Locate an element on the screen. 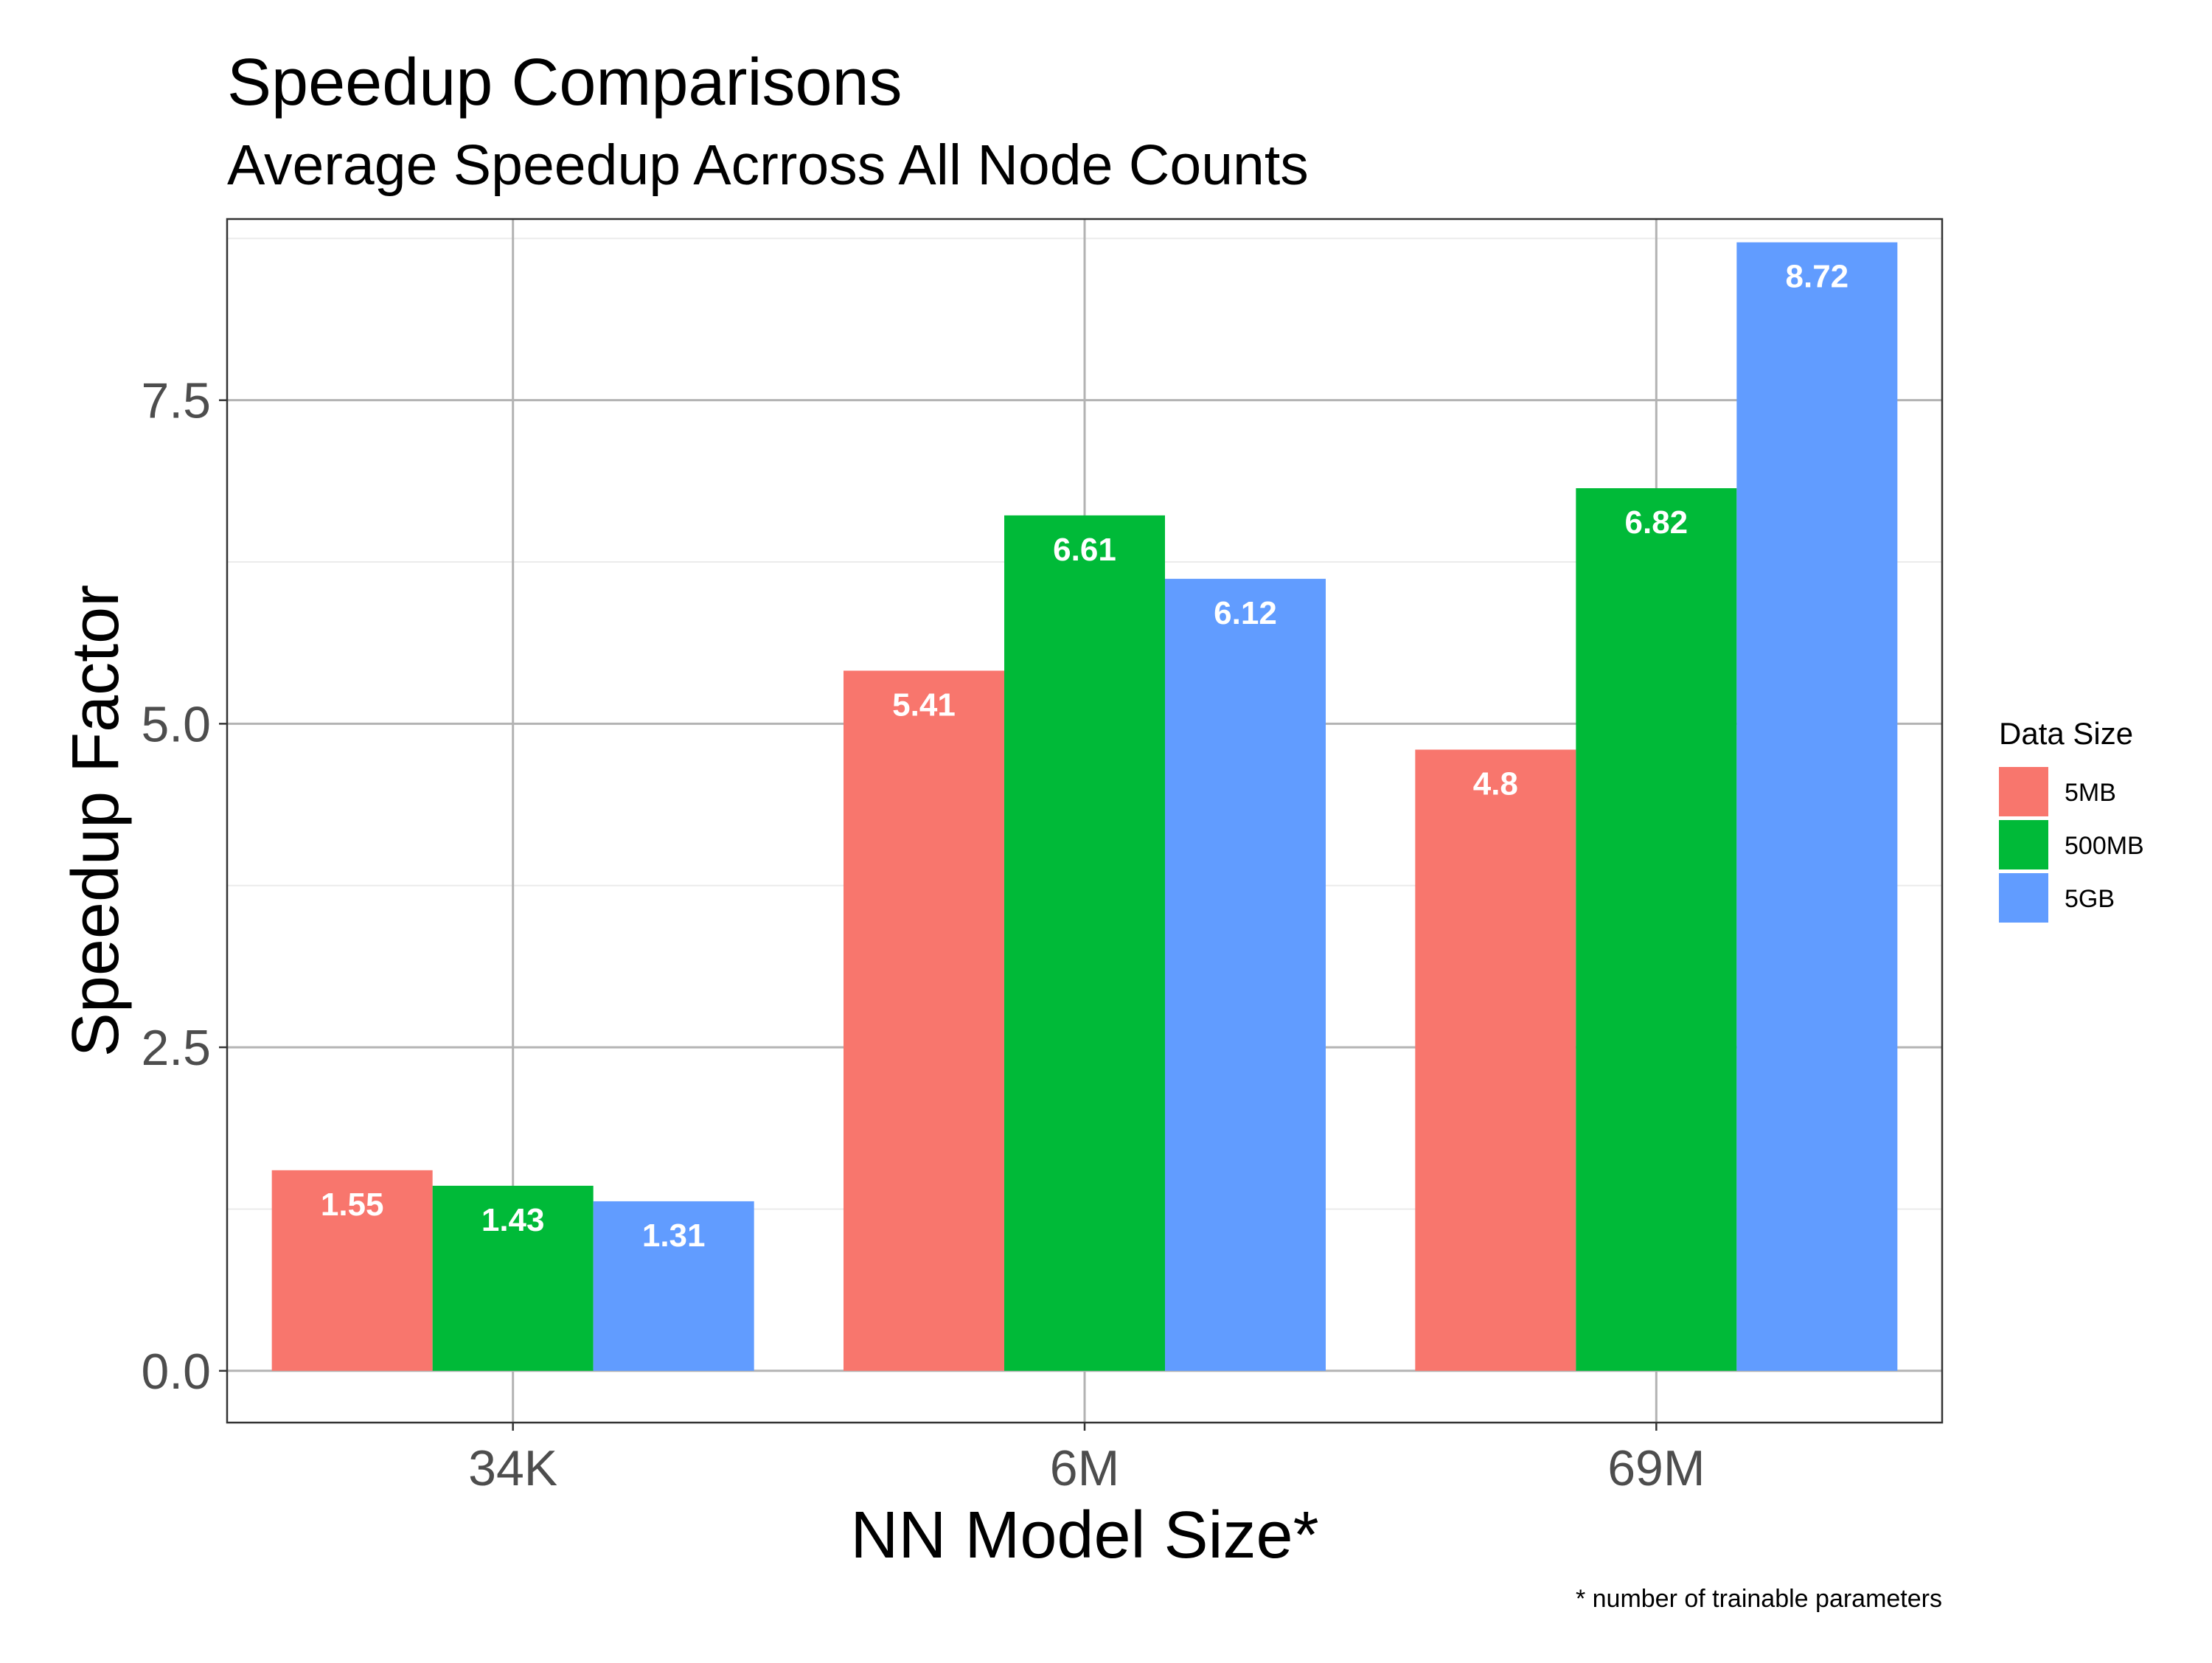 Image resolution: width=2212 pixels, height=1663 pixels. bar-value-label: 6.82 is located at coordinates (1656, 522).